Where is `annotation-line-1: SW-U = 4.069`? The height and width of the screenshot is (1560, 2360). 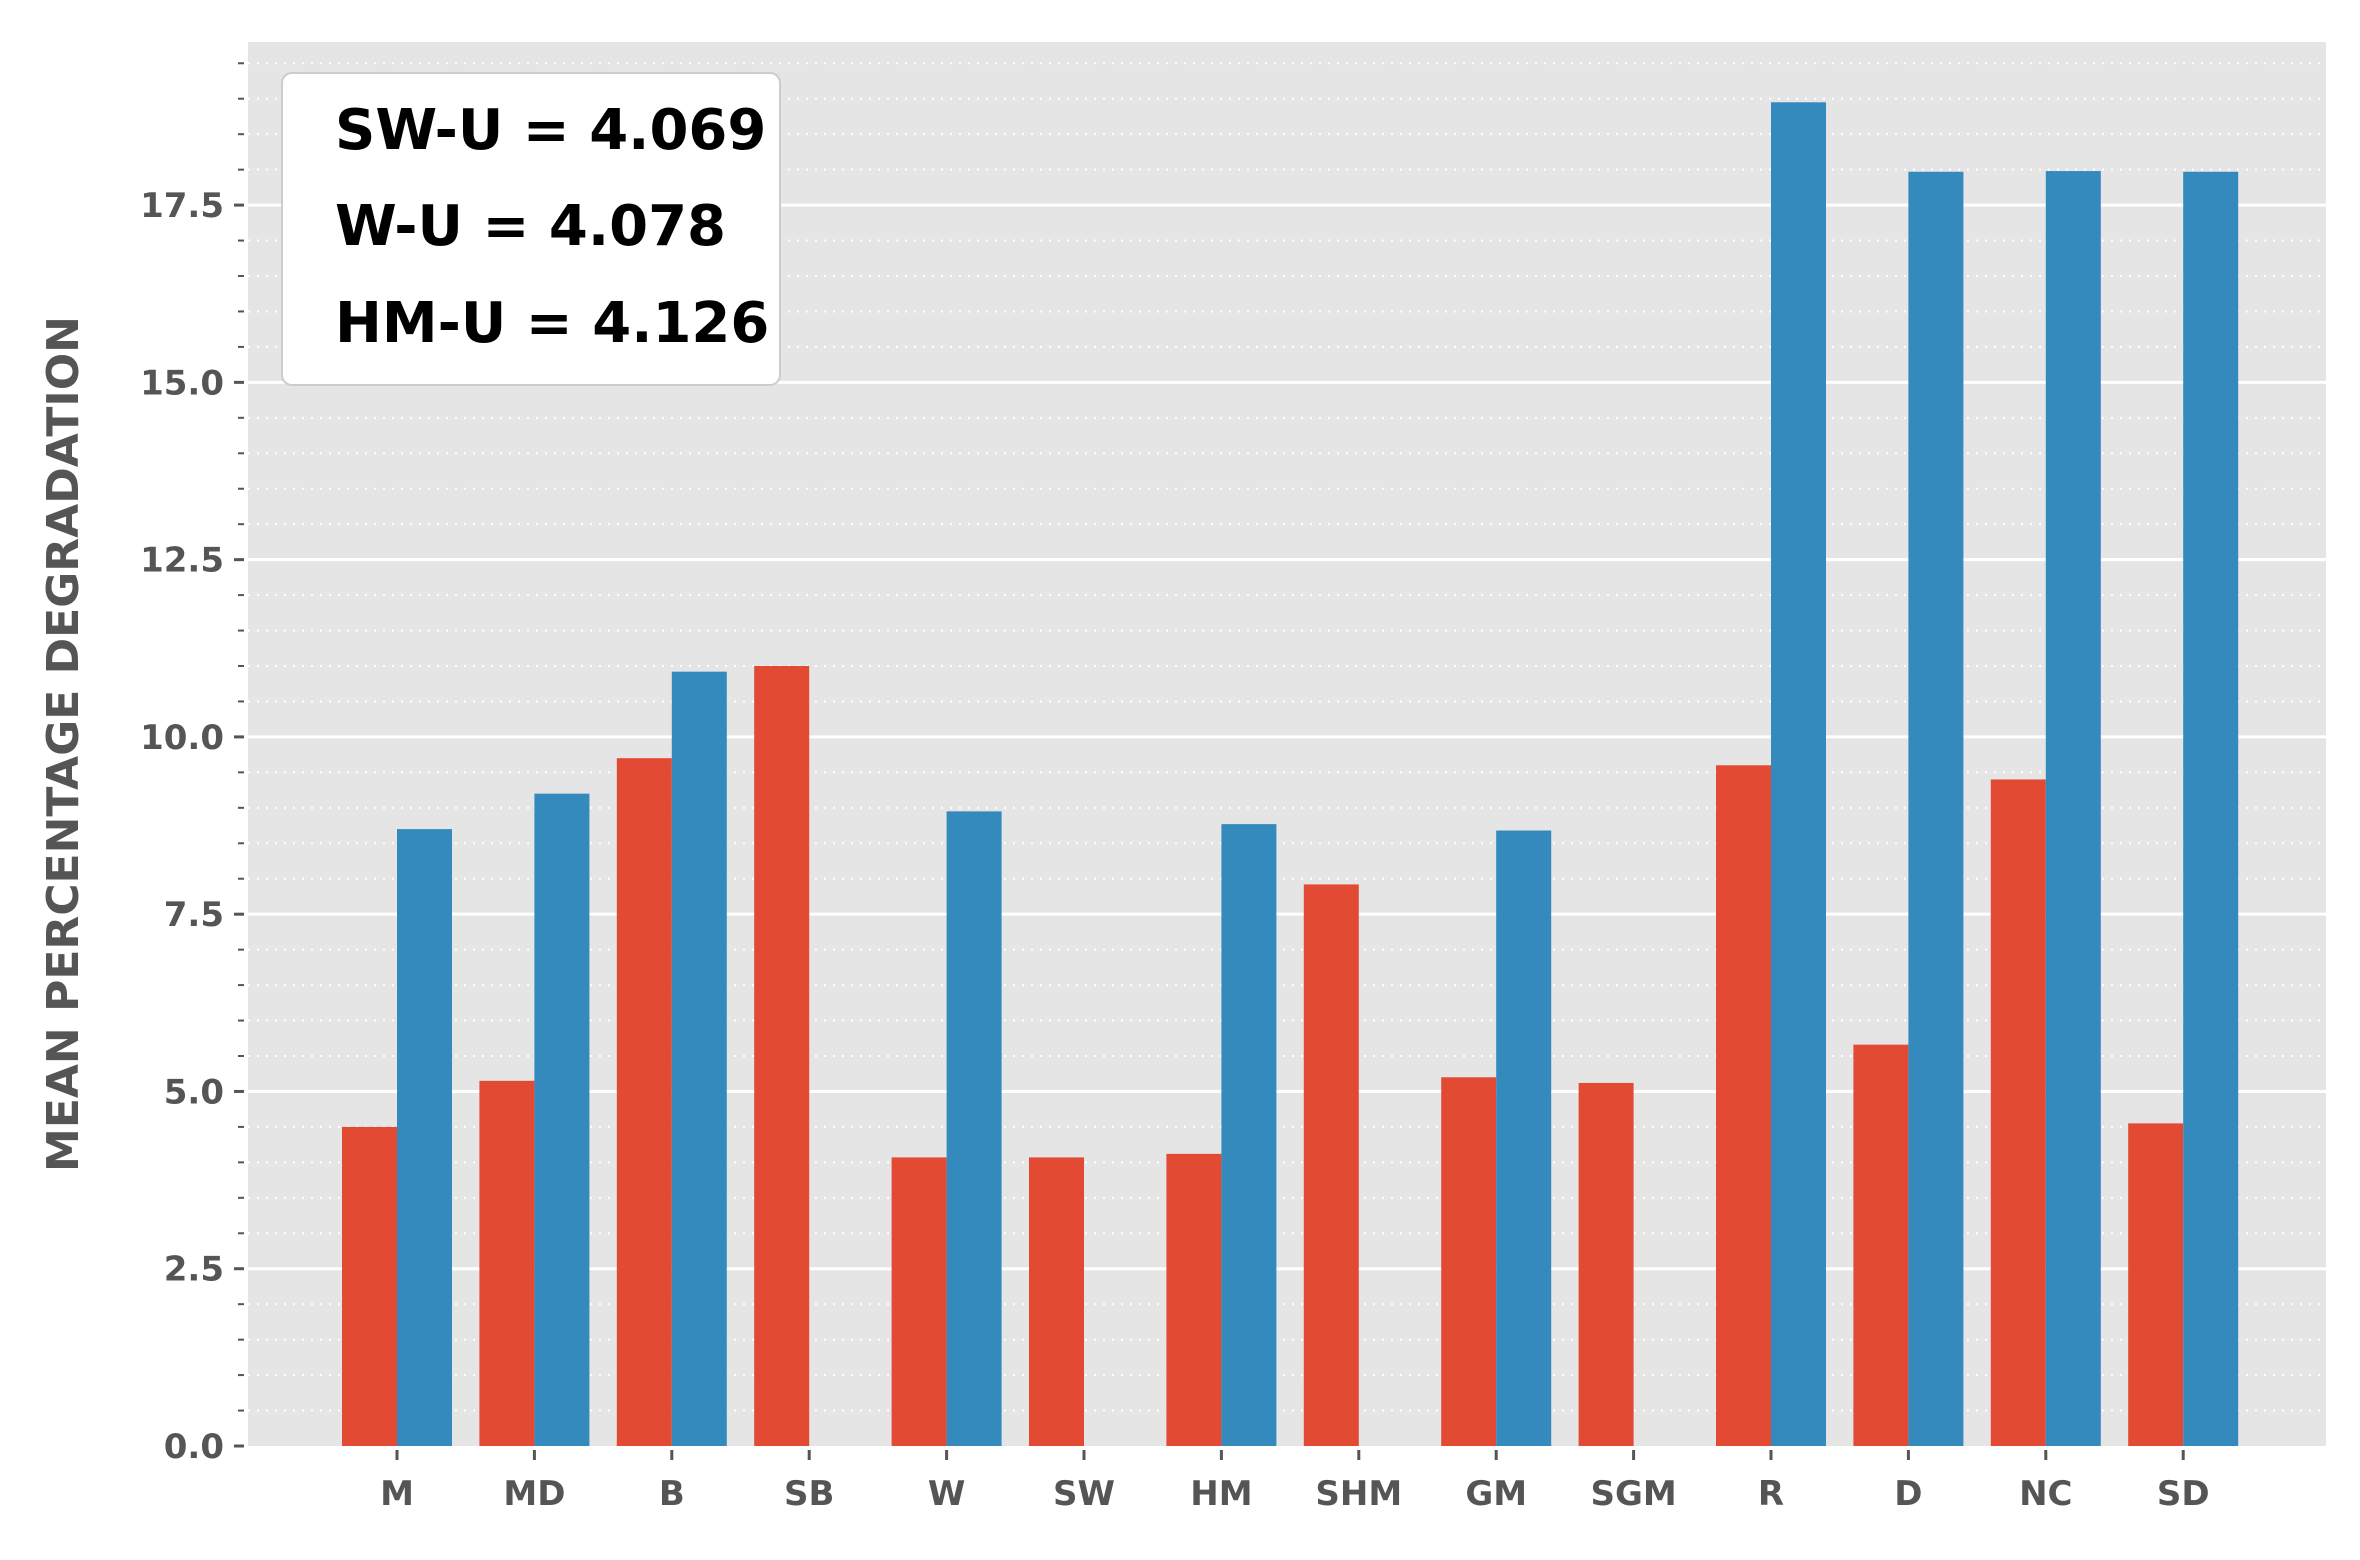 annotation-line-1: SW-U = 4.069 is located at coordinates (550, 130).